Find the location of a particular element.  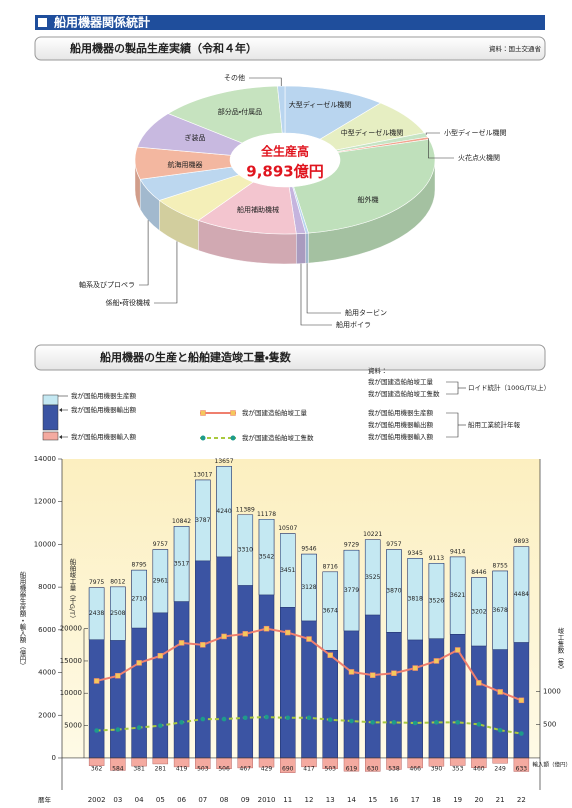

production-label: 8716 is located at coordinates (330, 566).